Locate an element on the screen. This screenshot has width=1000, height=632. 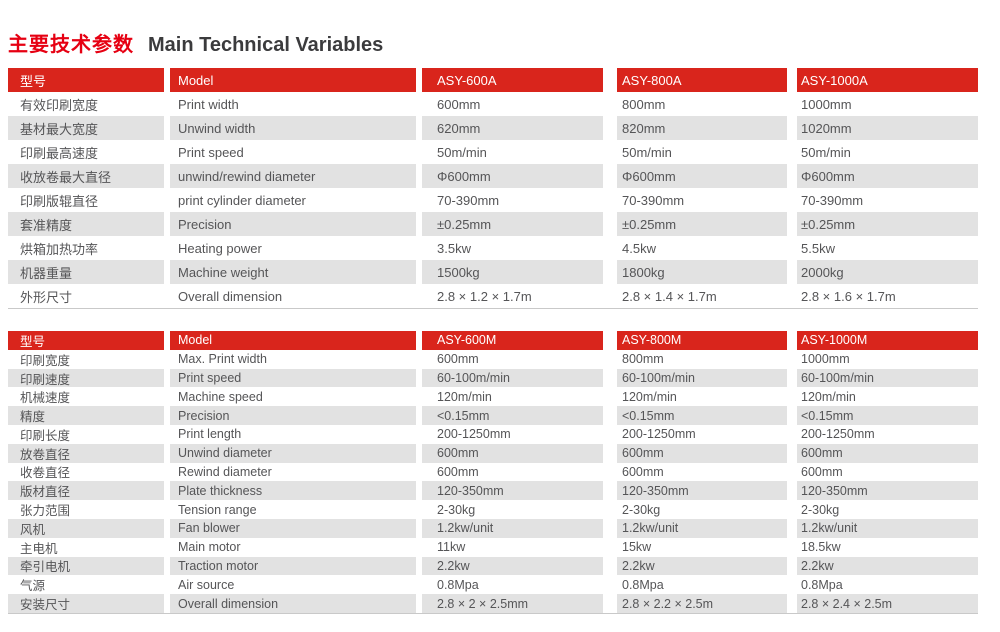
cell-en-label: Overall dimension is located at coordinates (293, 603).